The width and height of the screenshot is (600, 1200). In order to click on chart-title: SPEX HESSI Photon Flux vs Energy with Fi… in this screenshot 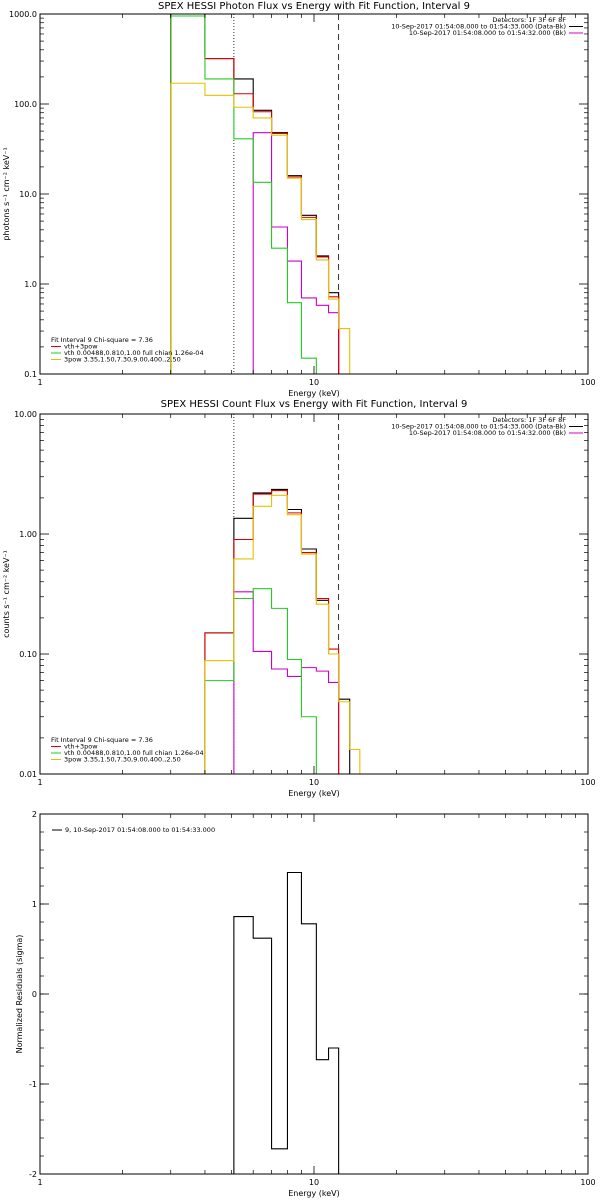, I will do `click(314, 6)`.